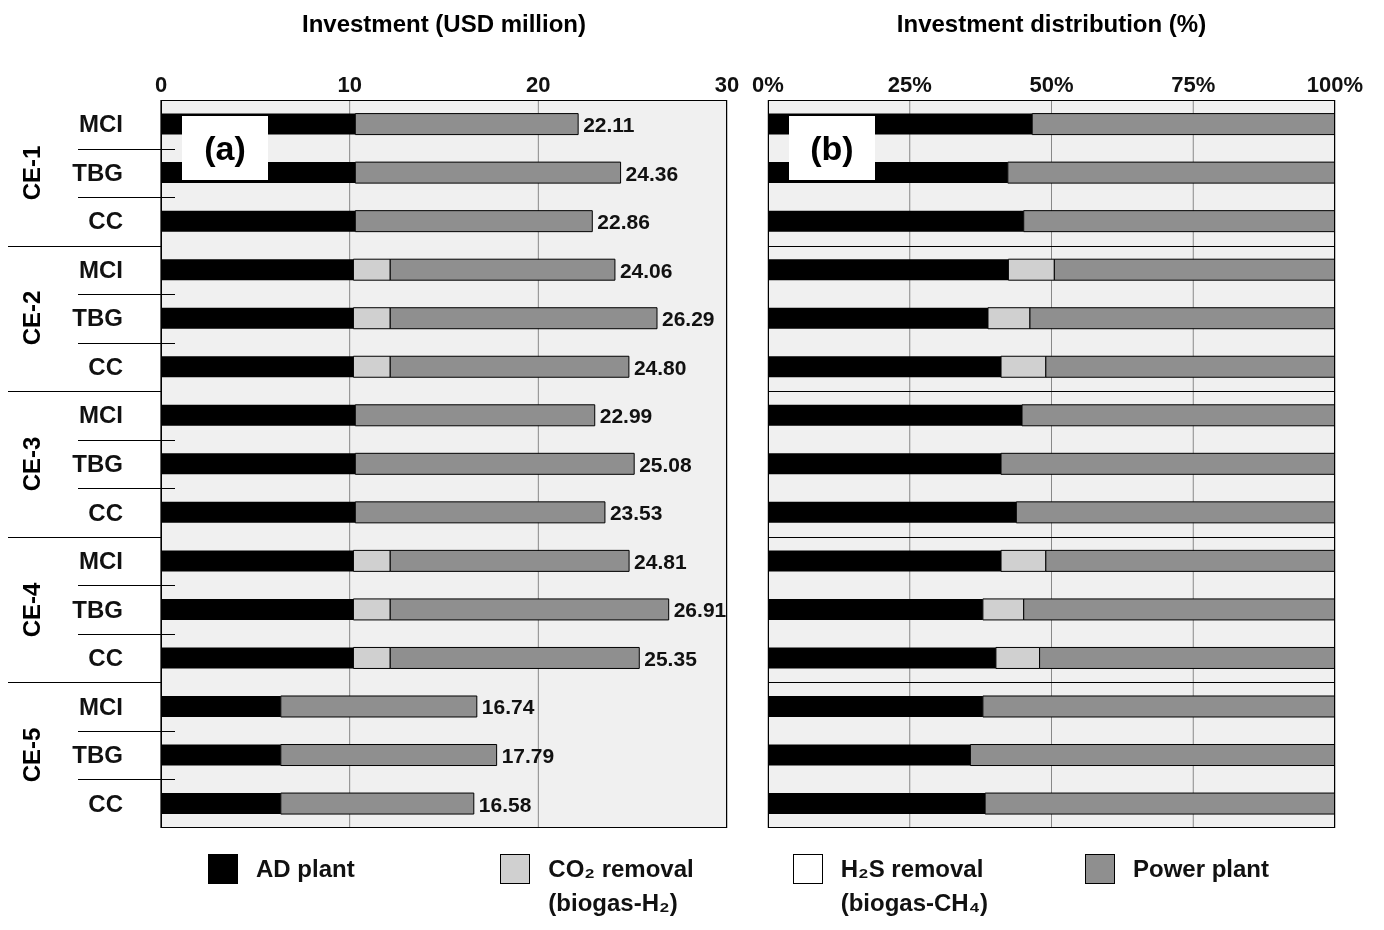 This screenshot has height=930, width=1384. Describe the element at coordinates (660, 367) in the screenshot. I see `total-label: 24.80` at that location.